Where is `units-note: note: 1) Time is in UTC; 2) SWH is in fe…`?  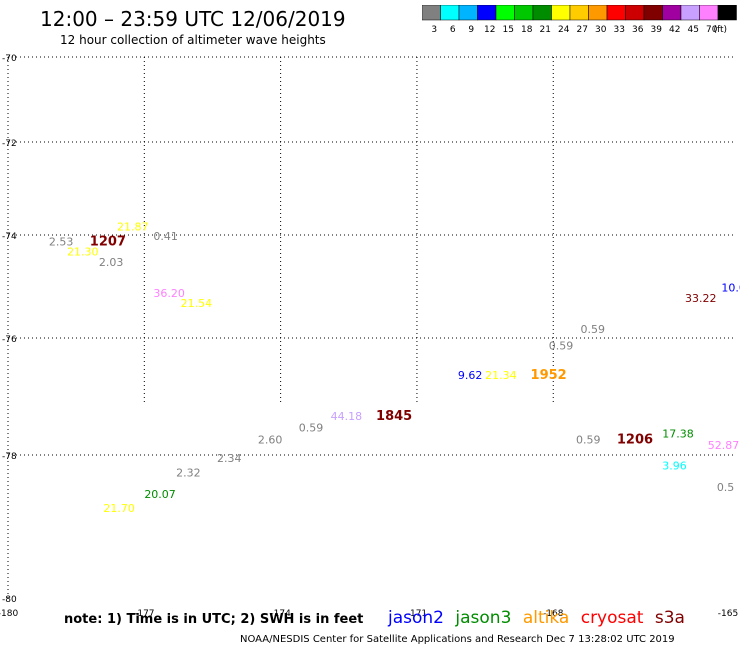
units-note: note: 1) Time is in UTC; 2) SWH is in fe… is located at coordinates (214, 619).